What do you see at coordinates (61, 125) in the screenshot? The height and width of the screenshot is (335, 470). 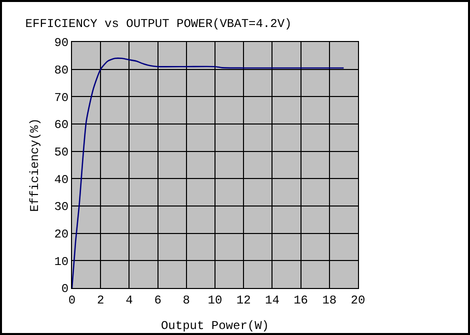 I see `y-tick-label: 60` at bounding box center [61, 125].